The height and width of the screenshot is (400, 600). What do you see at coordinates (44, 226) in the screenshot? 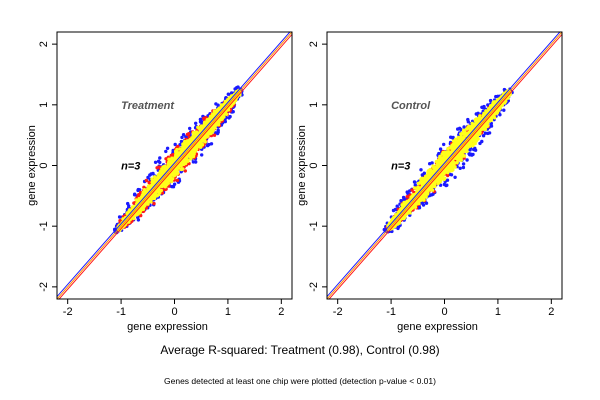
I see `y-tick-label: -1` at bounding box center [44, 226].